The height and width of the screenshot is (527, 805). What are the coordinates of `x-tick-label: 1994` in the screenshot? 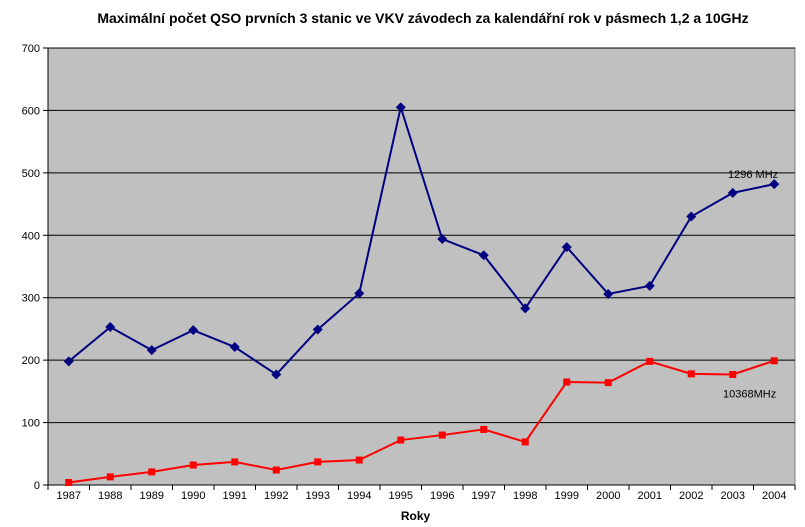 It's located at (359, 496).